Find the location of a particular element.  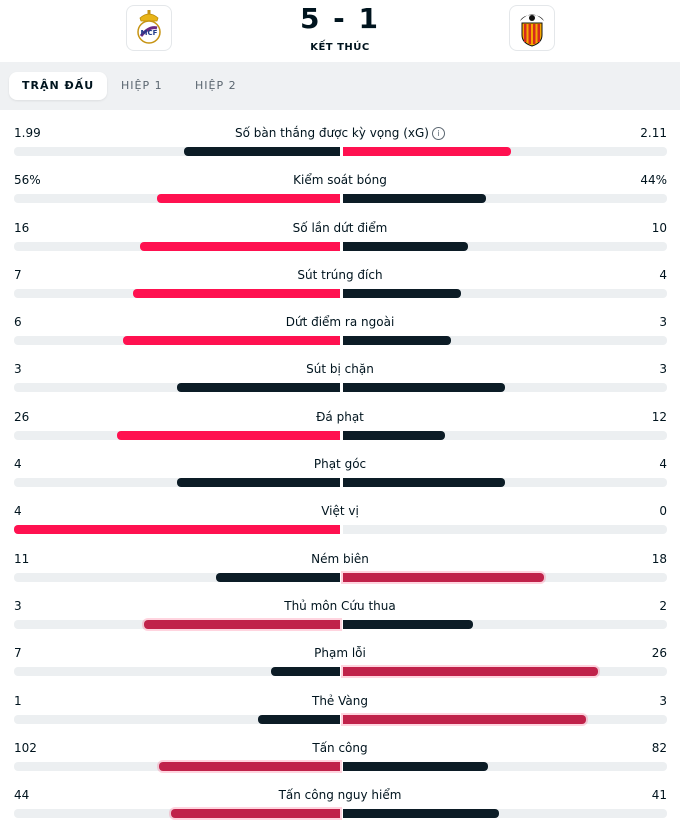

stat-label: Sút bị chặn is located at coordinates (340, 369).